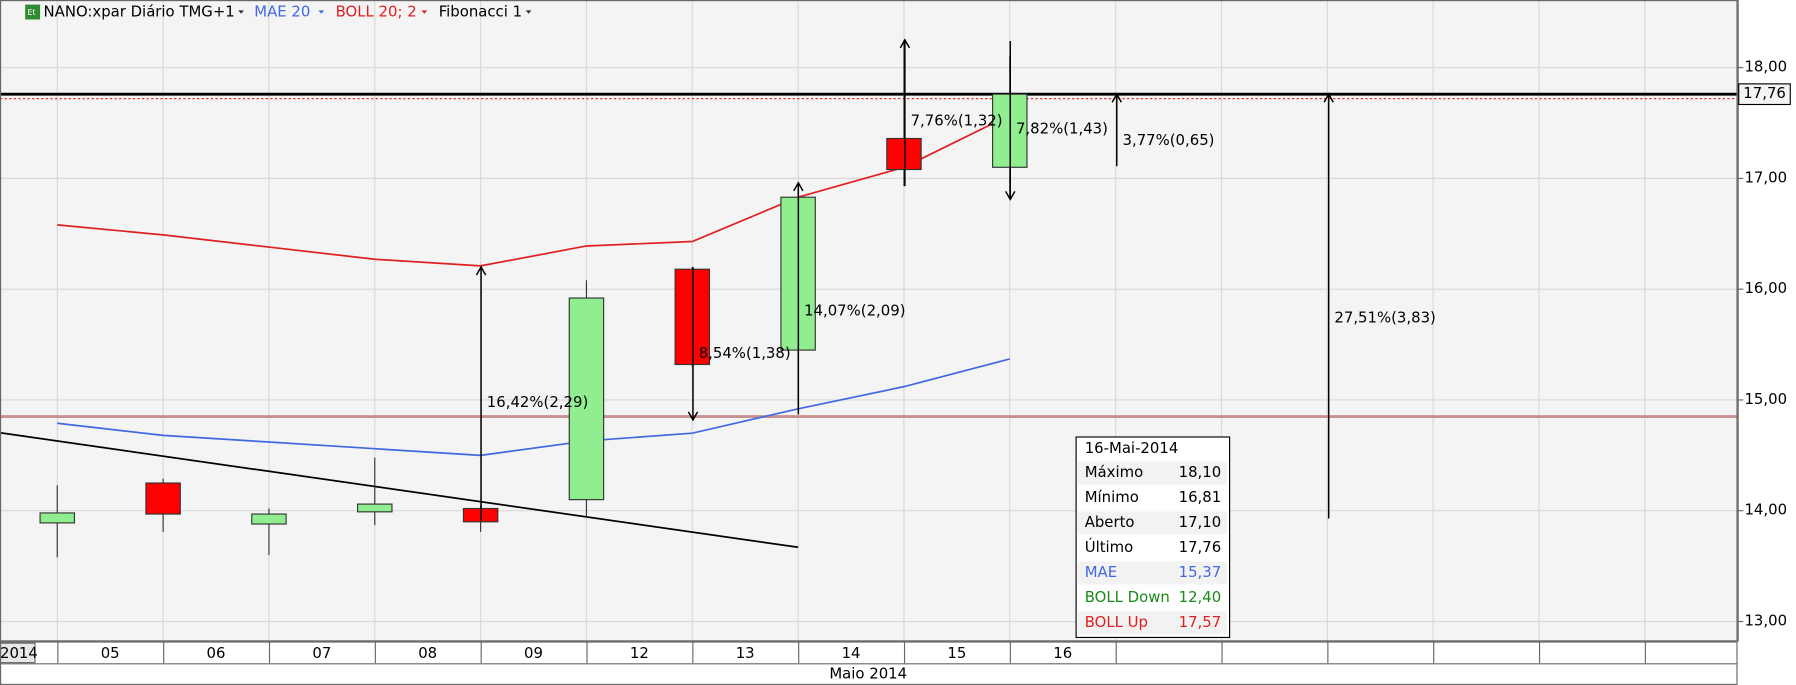 This screenshot has width=1796, height=685. Describe the element at coordinates (110, 653) in the screenshot. I see `x-tick-label: 05` at that location.